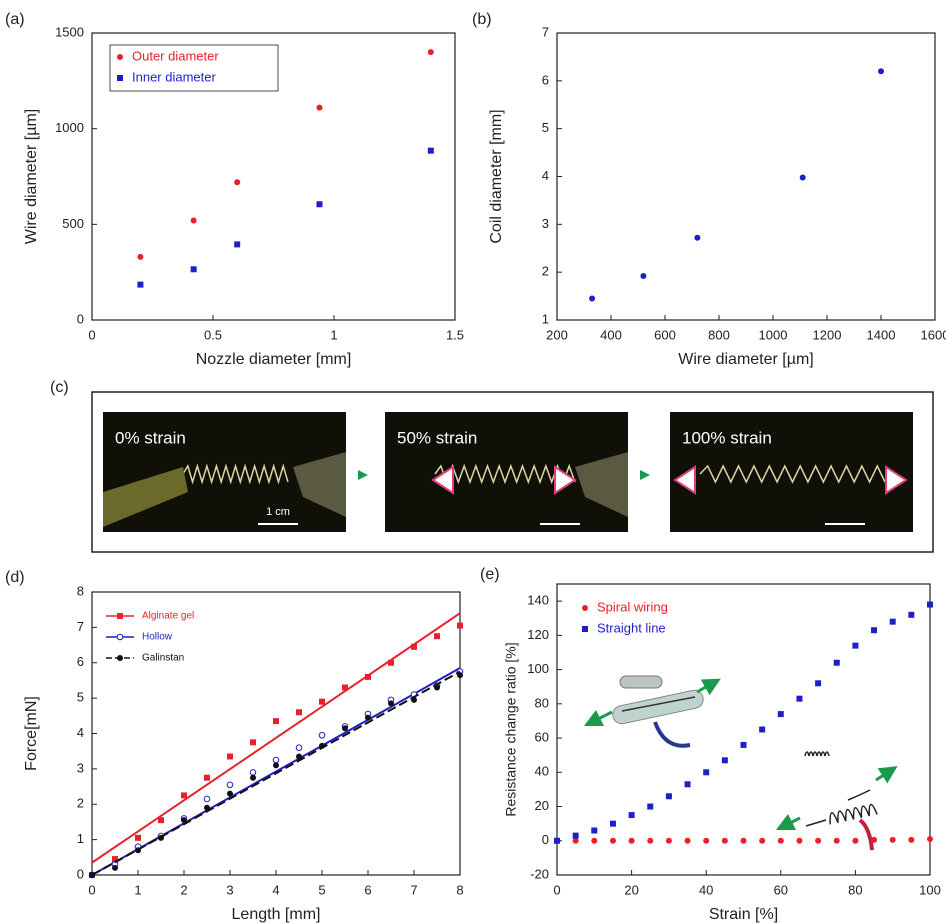 This screenshot has width=946, height=924. What do you see at coordinates (632, 606) in the screenshot?
I see `legend-label: Spiral wiring` at bounding box center [632, 606].